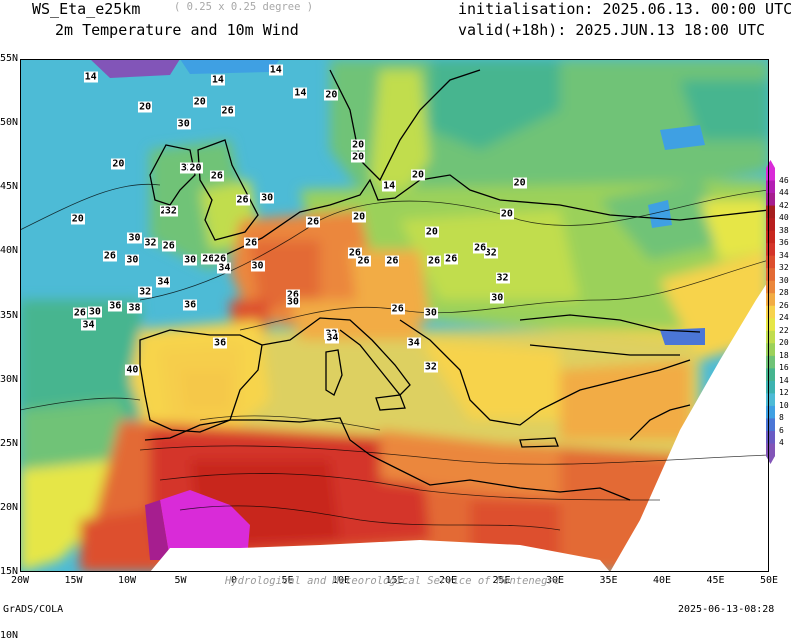  Describe the element at coordinates (132, 370) in the screenshot. I see `contour-label: 40` at that location.